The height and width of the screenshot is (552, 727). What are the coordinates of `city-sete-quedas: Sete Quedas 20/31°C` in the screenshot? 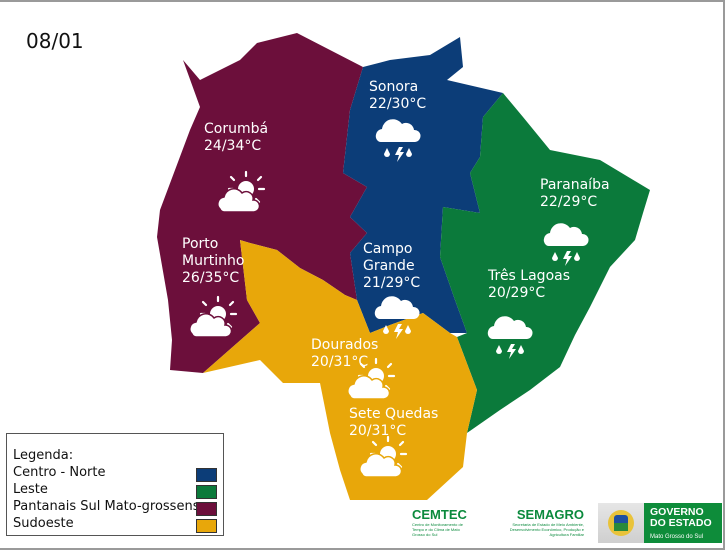 It's located at (393, 423).